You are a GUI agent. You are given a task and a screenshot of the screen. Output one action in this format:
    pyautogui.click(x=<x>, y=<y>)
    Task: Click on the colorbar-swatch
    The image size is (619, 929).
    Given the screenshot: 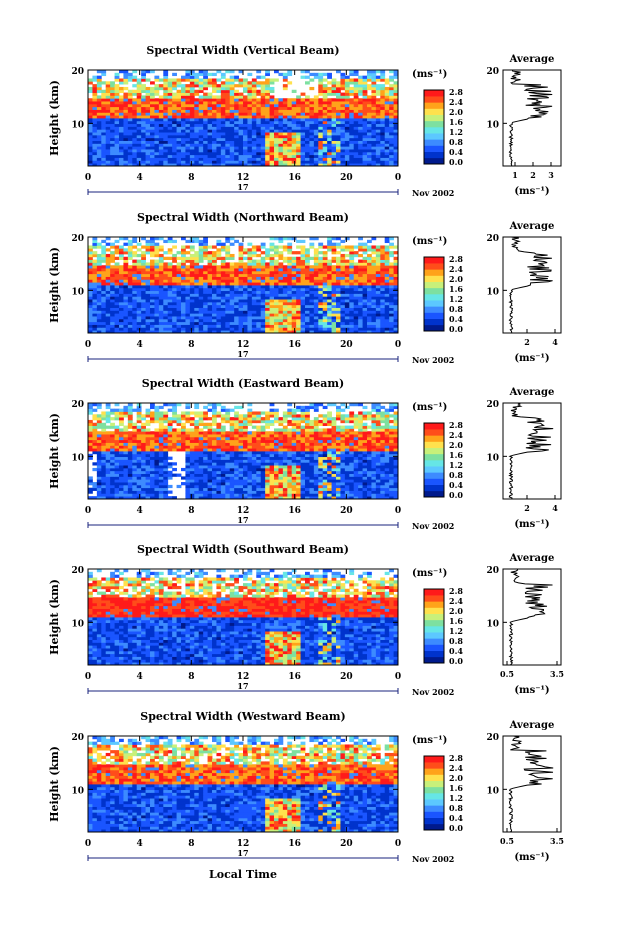 What is the action you would take?
    pyautogui.click(x=434, y=142)
    